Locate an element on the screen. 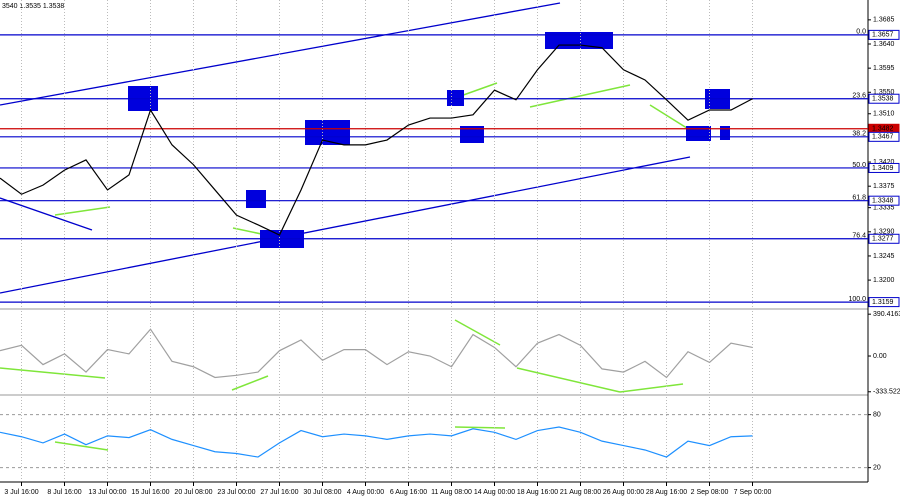 Image resolution: width=900 pixels, height=500 pixels. level-label: 1.3277 is located at coordinates (883, 239).